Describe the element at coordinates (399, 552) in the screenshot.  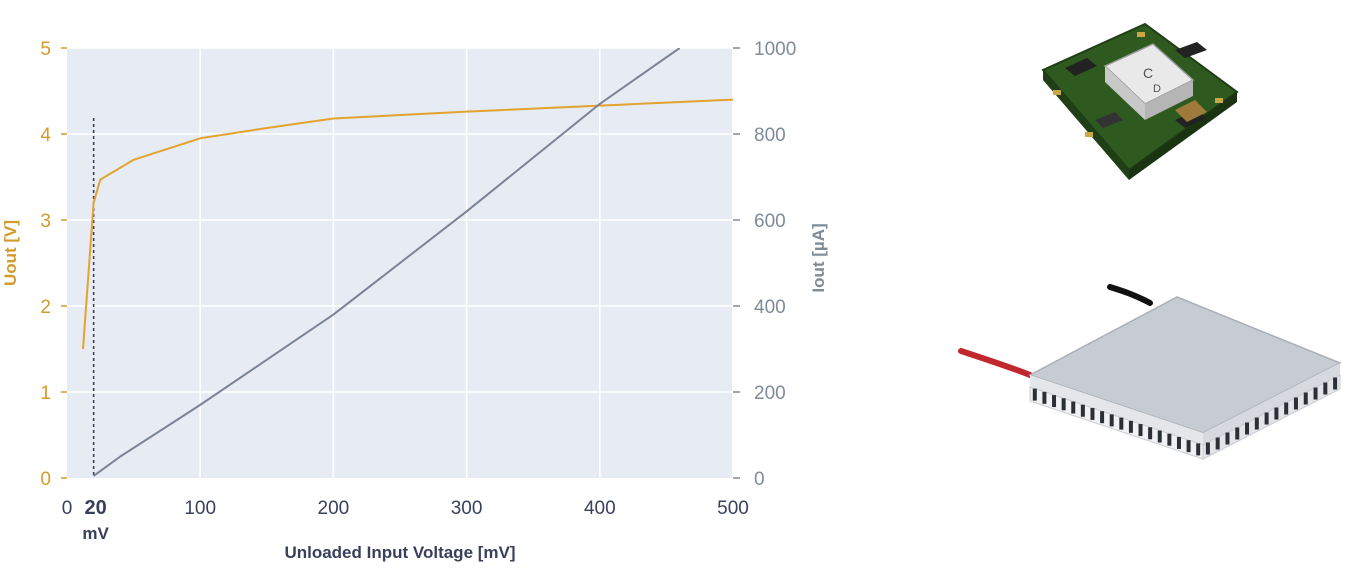
I see `x-axis-title: Unloaded Input Voltage [mV]` at that location.